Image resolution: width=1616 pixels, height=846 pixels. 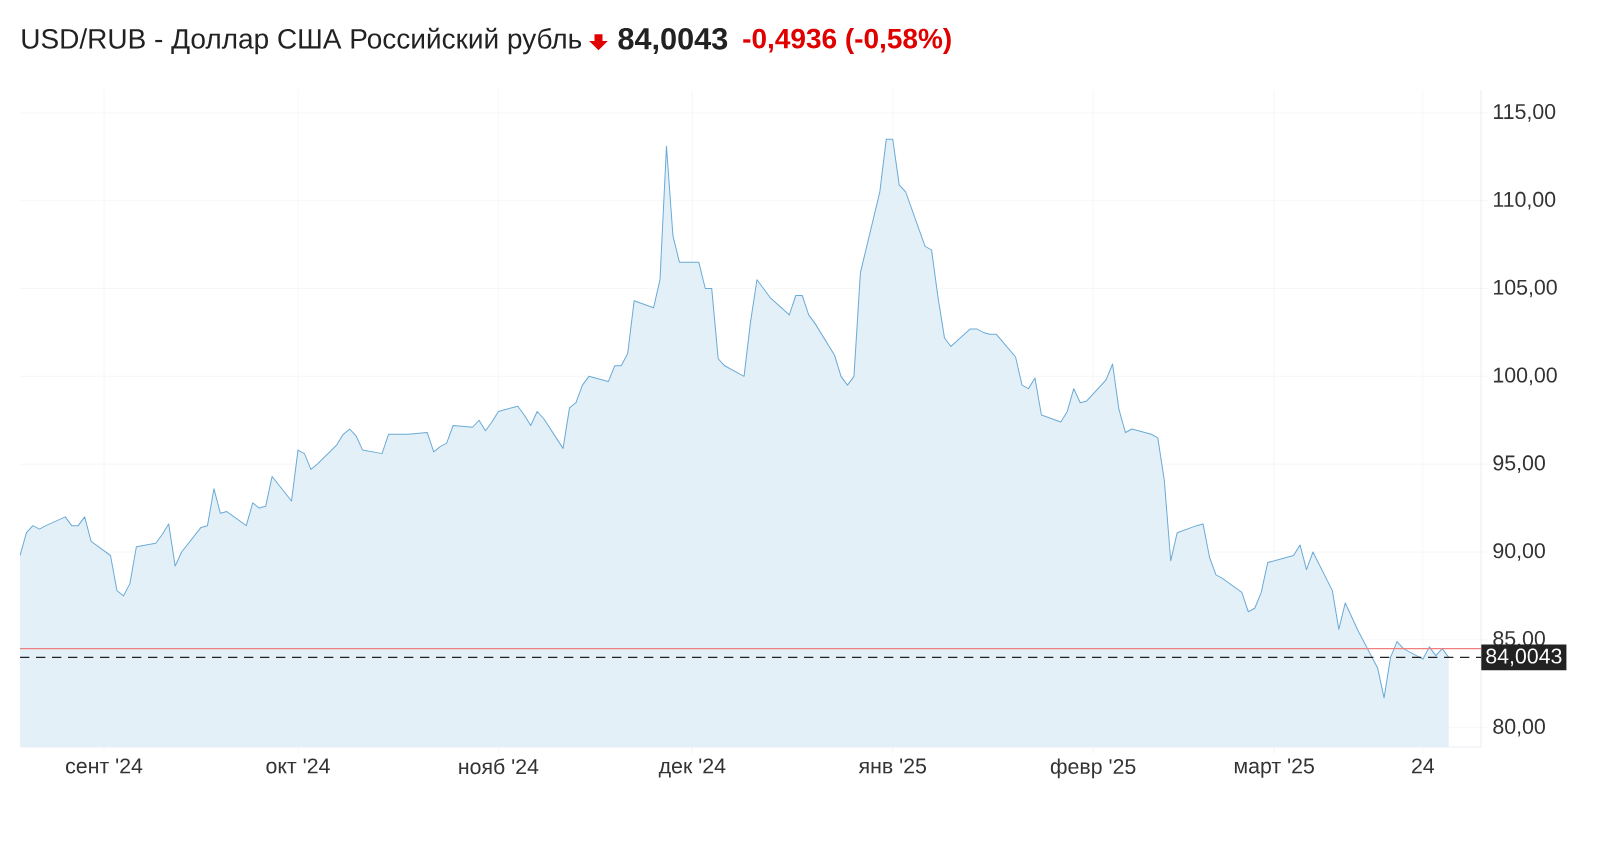 I want to click on y-tick-label: 90,00, so click(x=1519, y=552).